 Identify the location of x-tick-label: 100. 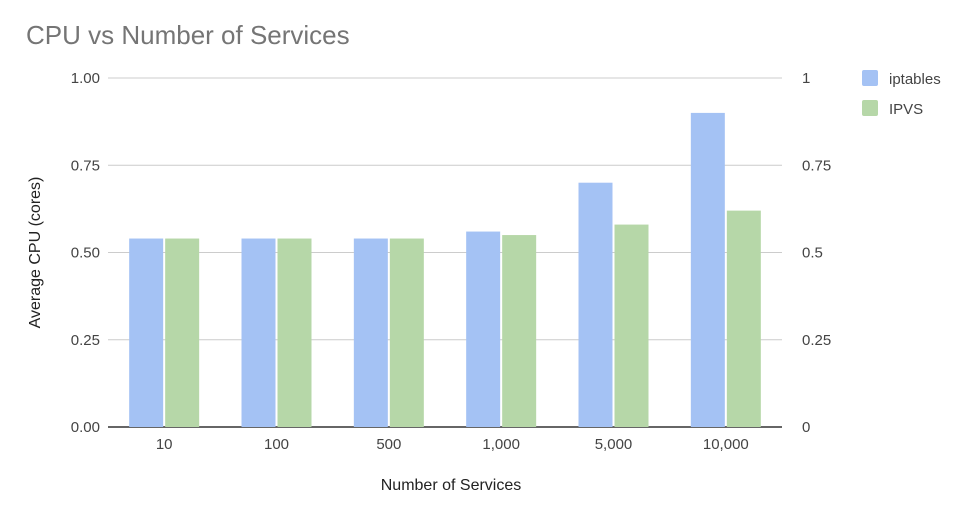
(276, 444).